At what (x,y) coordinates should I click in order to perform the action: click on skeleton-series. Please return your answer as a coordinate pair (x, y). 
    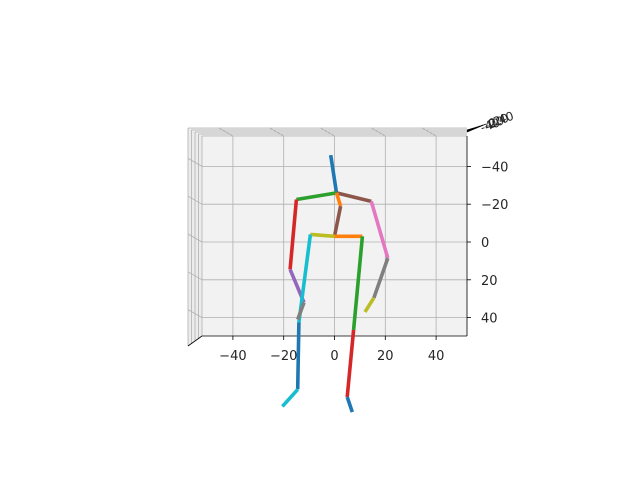
    Looking at the image, I should click on (335, 283).